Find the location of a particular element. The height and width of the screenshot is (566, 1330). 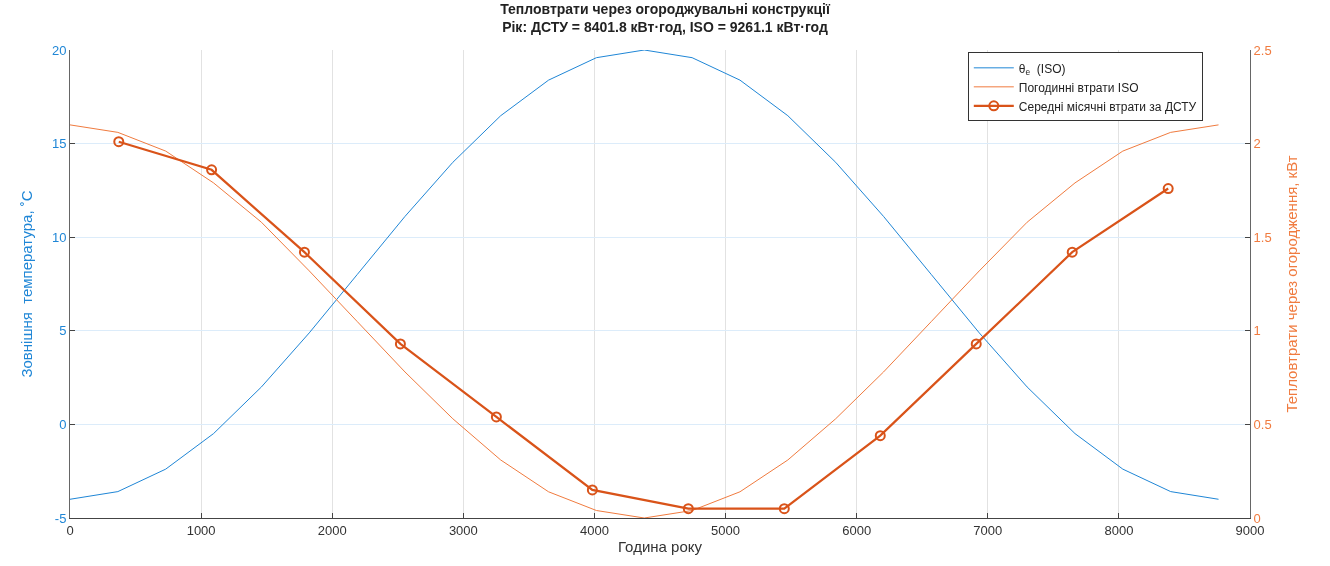

x-tick-label: 1000 is located at coordinates (201, 530).